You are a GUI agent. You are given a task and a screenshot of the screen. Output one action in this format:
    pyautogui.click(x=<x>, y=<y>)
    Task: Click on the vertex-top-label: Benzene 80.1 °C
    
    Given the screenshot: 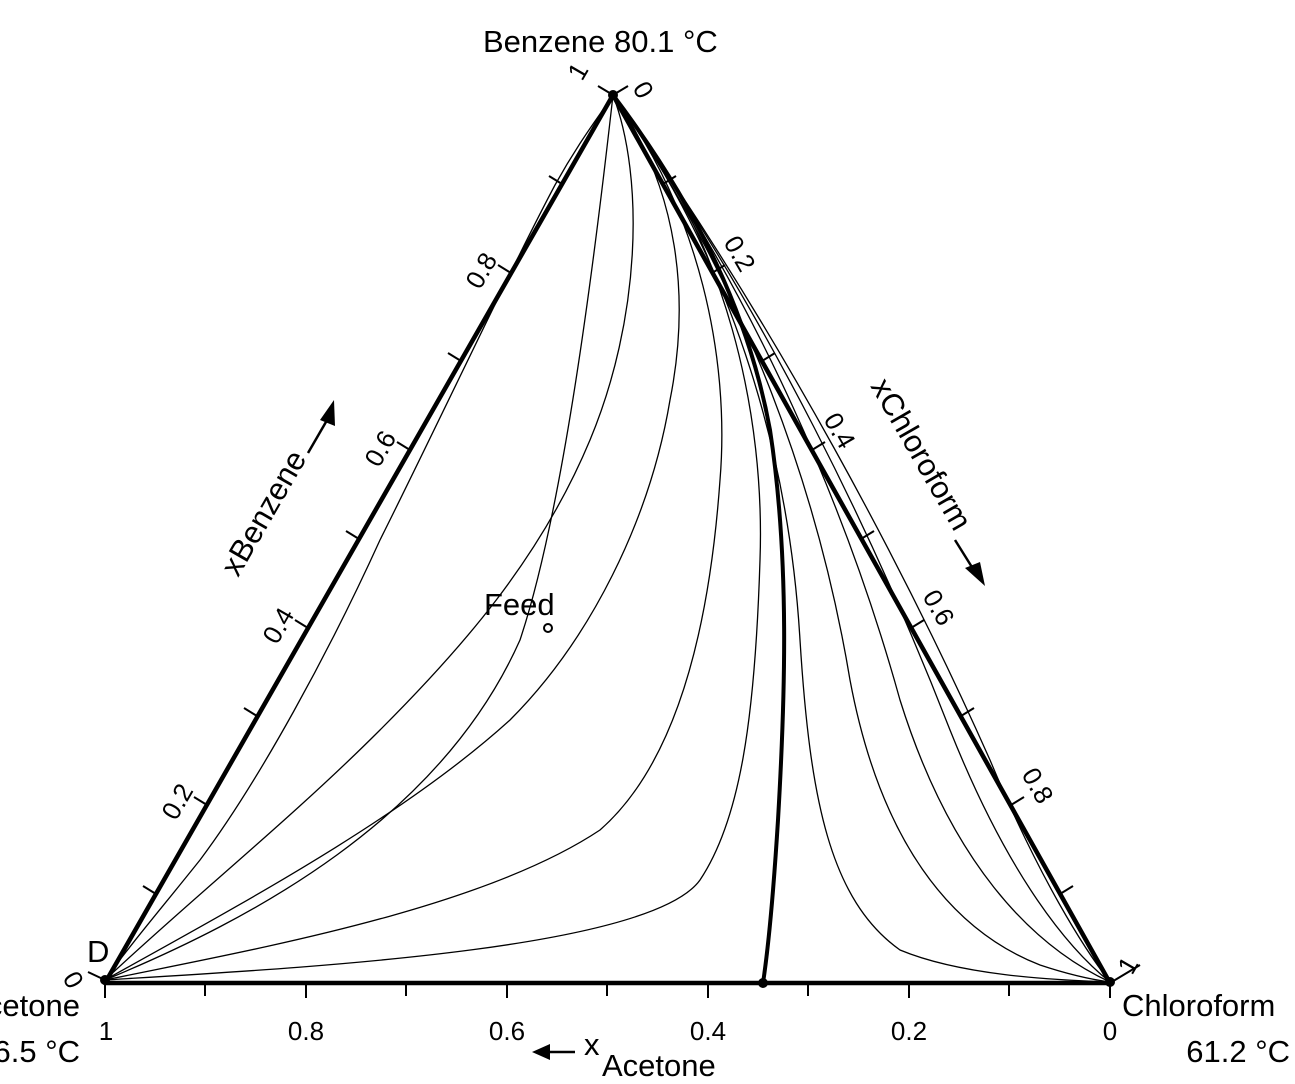 What is the action you would take?
    pyautogui.click(x=600, y=41)
    